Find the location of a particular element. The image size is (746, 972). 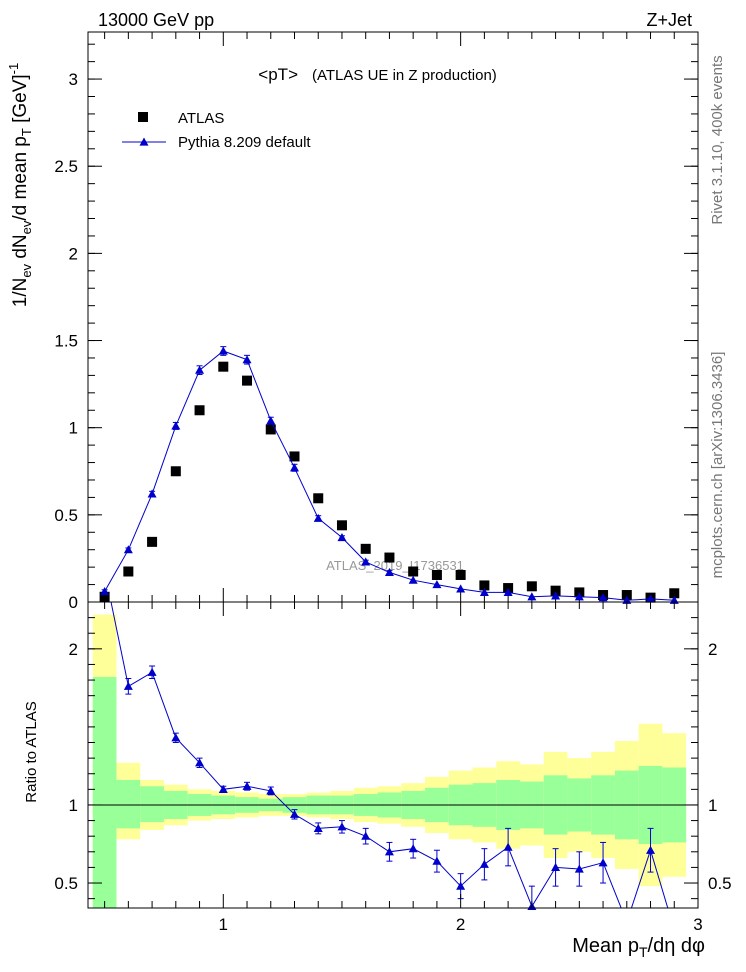

legend-pythia-label: Pythia 8.209 default is located at coordinates (244, 142).